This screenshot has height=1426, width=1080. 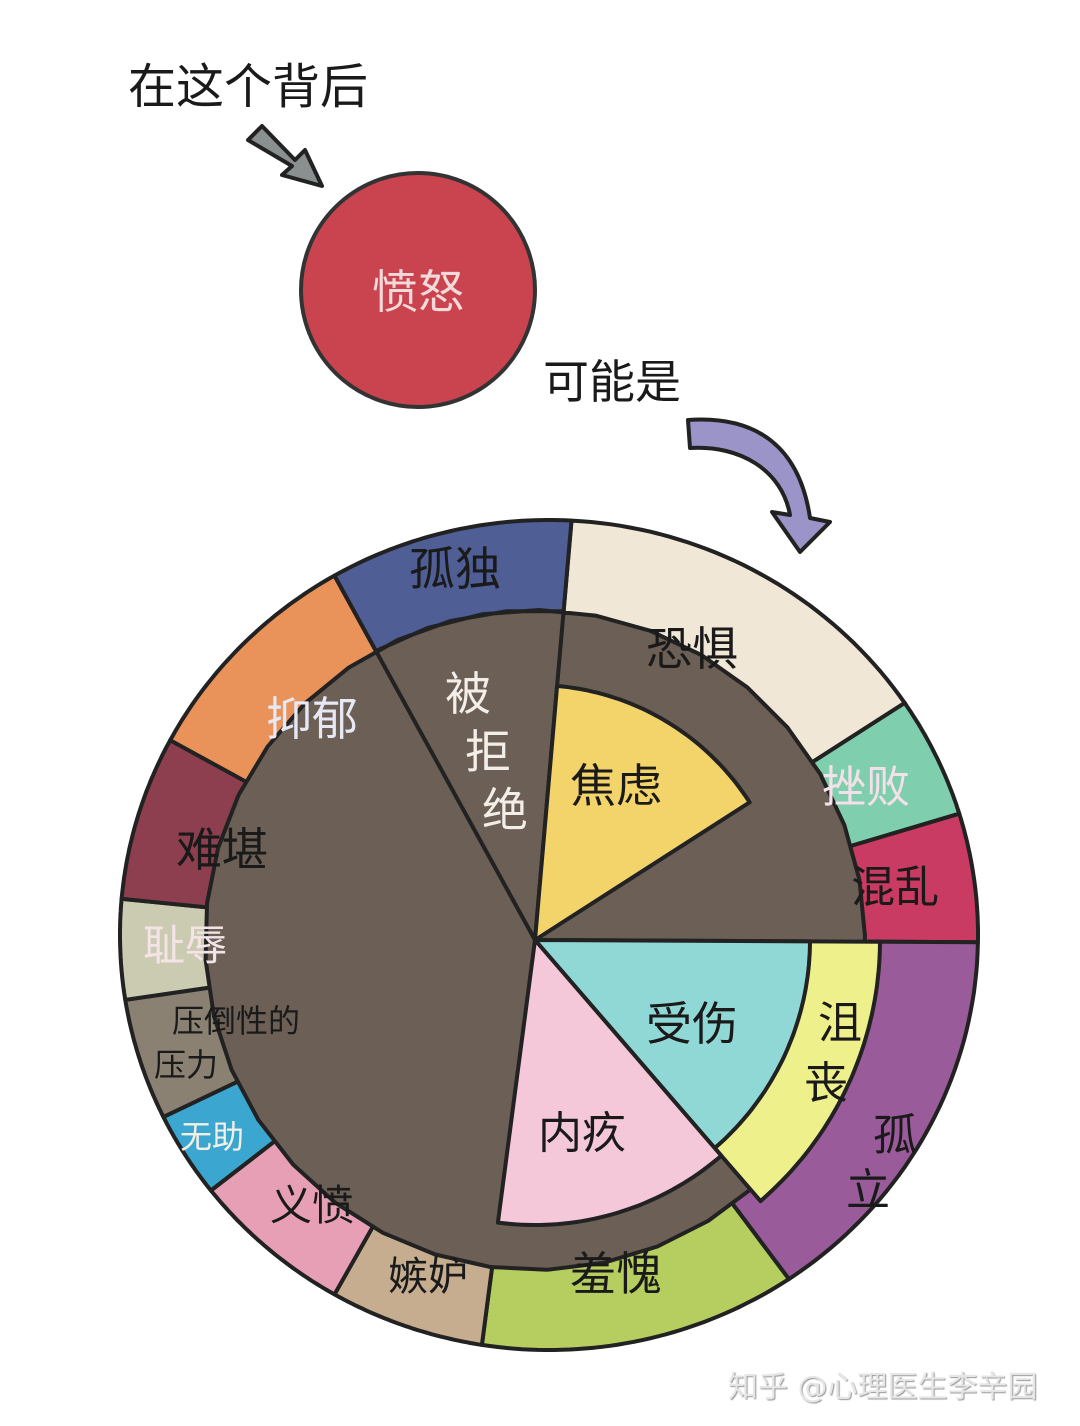 I want to click on sector-anxiety, so click(x=642, y=813).